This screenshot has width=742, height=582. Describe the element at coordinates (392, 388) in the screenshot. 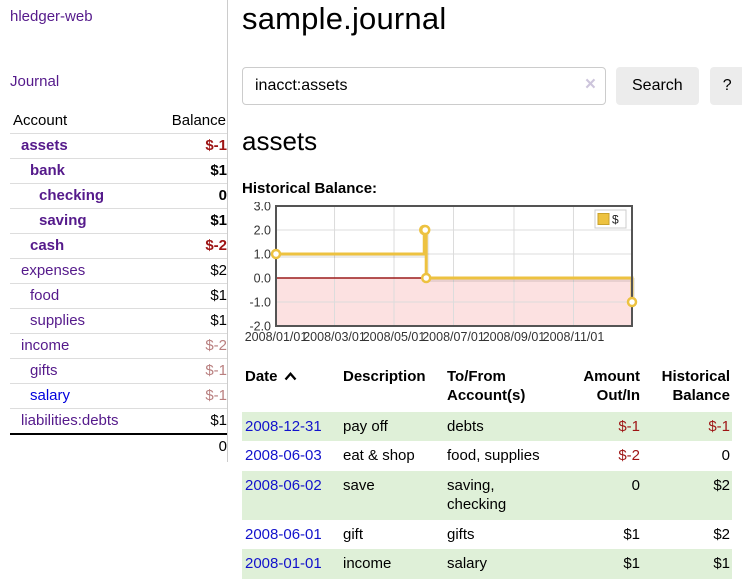

I see `register-header-description: Description` at that location.